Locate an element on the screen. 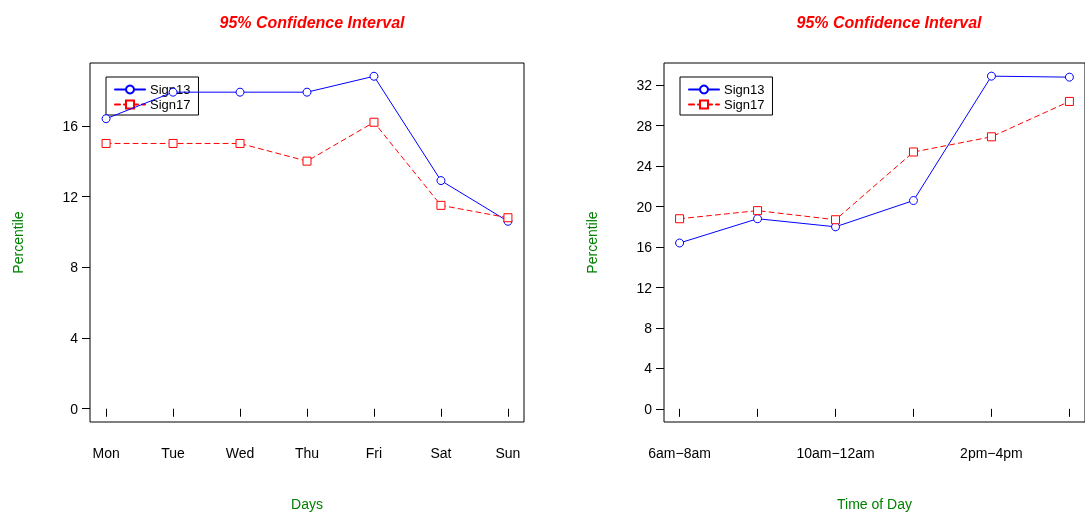 Image resolution: width=1085 pixels, height=516 pixels. y-tick-label: 24 is located at coordinates (644, 166).